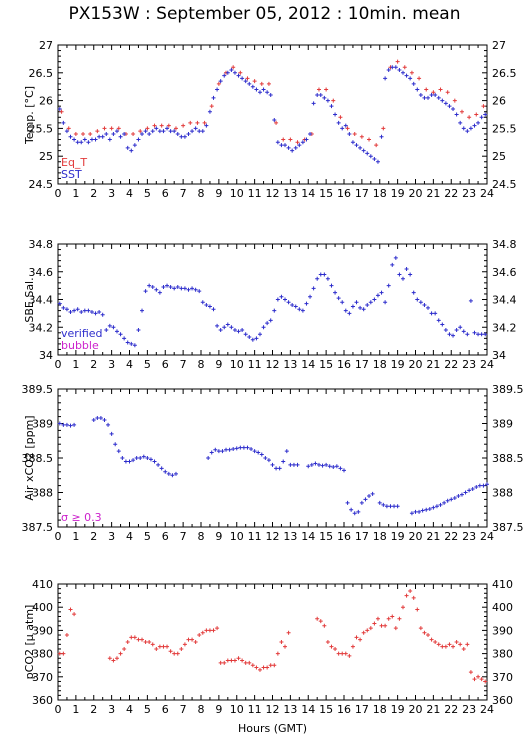  What do you see at coordinates (46, 101) in the screenshot?
I see `y-tick-label-left: 26` at bounding box center [46, 101].